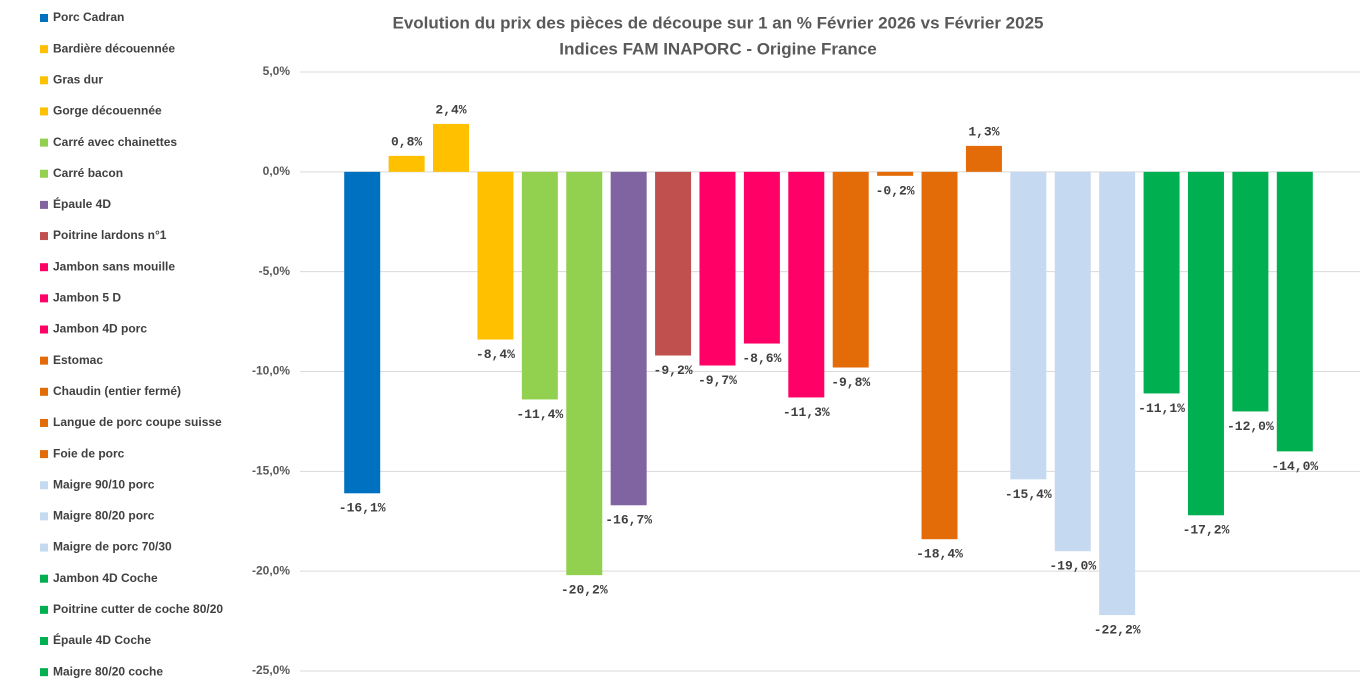  Describe the element at coordinates (112, 547) in the screenshot. I see `legend-label: Maigre de porc 70/30` at that location.